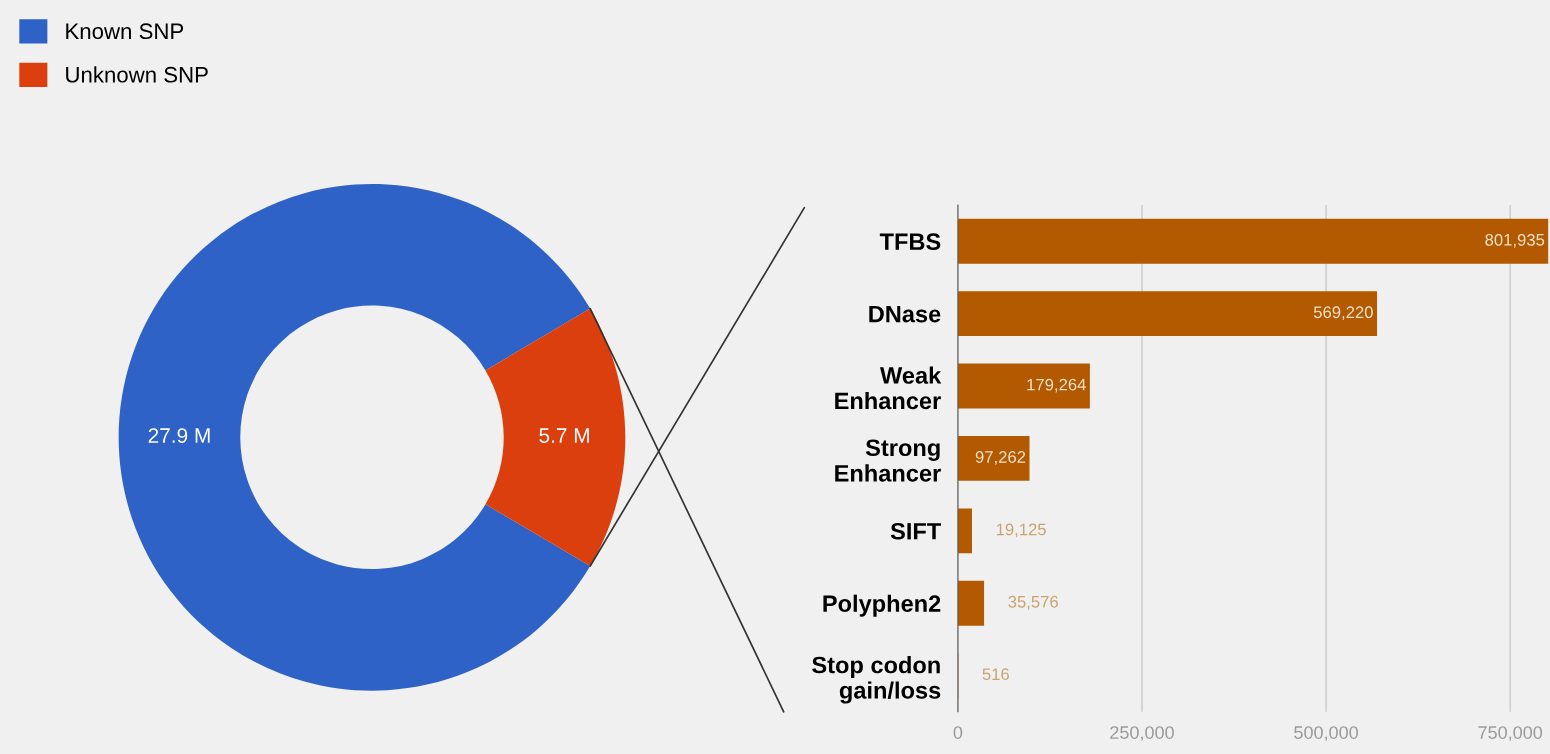  What do you see at coordinates (882, 605) in the screenshot?
I see `y-tick-label: Polyphen2` at bounding box center [882, 605].